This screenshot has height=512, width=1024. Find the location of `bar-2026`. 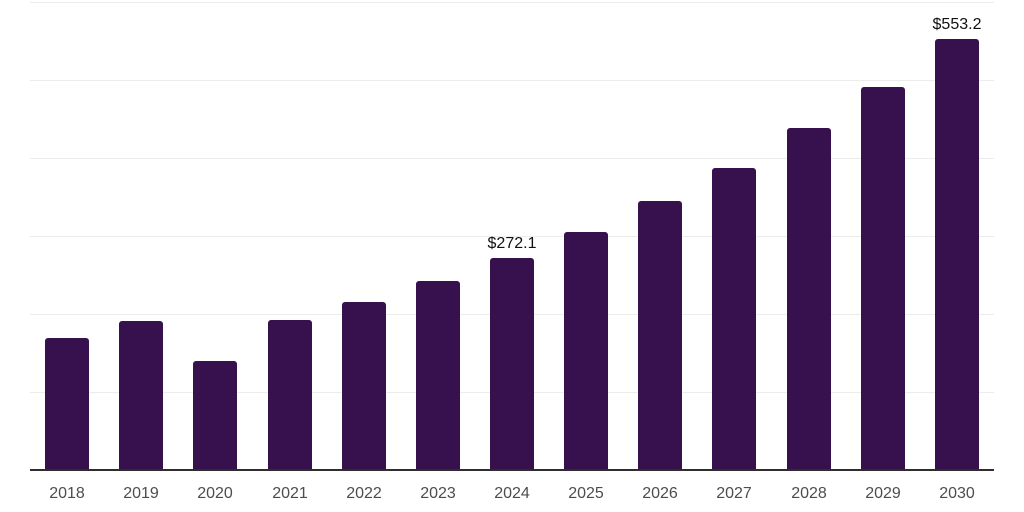

bar-2026 is located at coordinates (660, 335).